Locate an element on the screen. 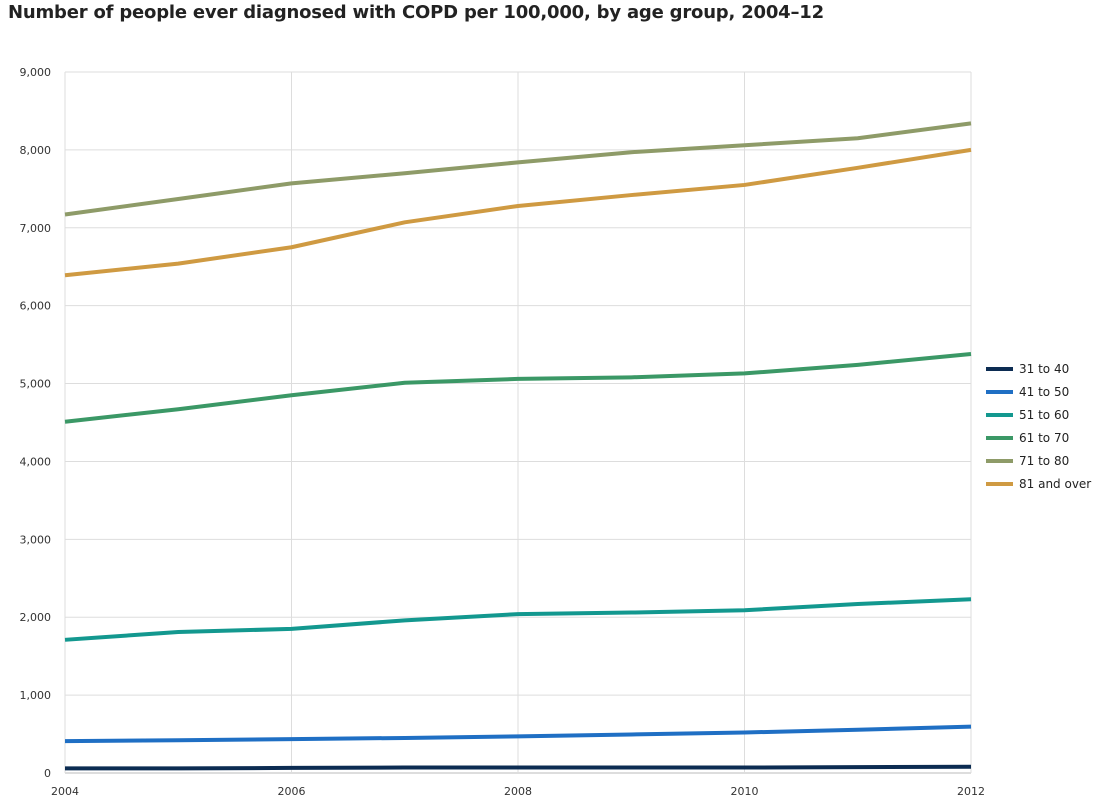  y-tick-label-7: 7,000 is located at coordinates (36, 228).